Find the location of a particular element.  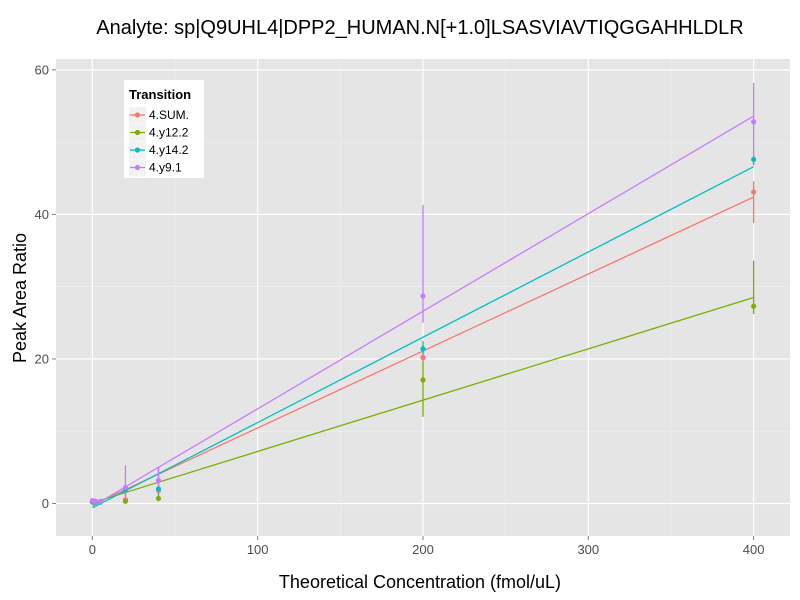

y-tick-label: 40 is located at coordinates (42, 214).